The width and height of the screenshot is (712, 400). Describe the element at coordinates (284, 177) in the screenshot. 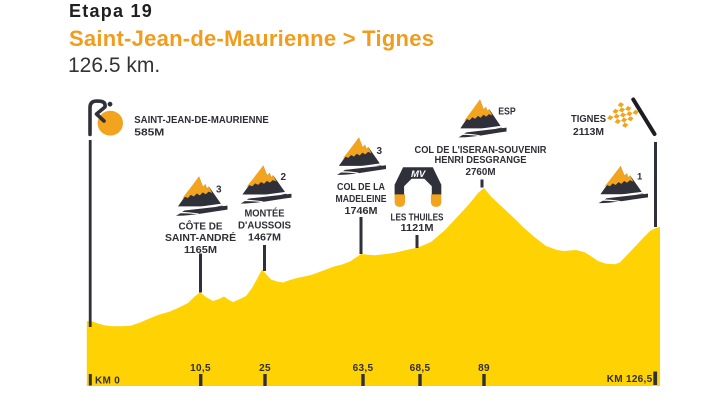

I see `svg-text: 2` at that location.